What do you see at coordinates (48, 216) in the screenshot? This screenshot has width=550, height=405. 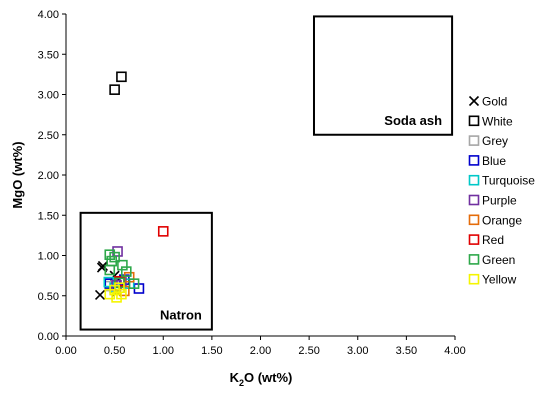 I see `y-tick-label: 1.50` at bounding box center [48, 216].